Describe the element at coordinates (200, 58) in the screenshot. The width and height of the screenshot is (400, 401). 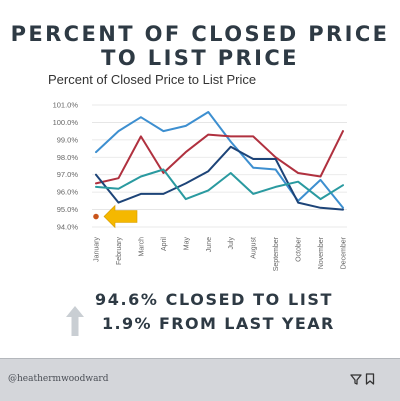
I see `headline-line-2: TO LIST PRICE` at that location.